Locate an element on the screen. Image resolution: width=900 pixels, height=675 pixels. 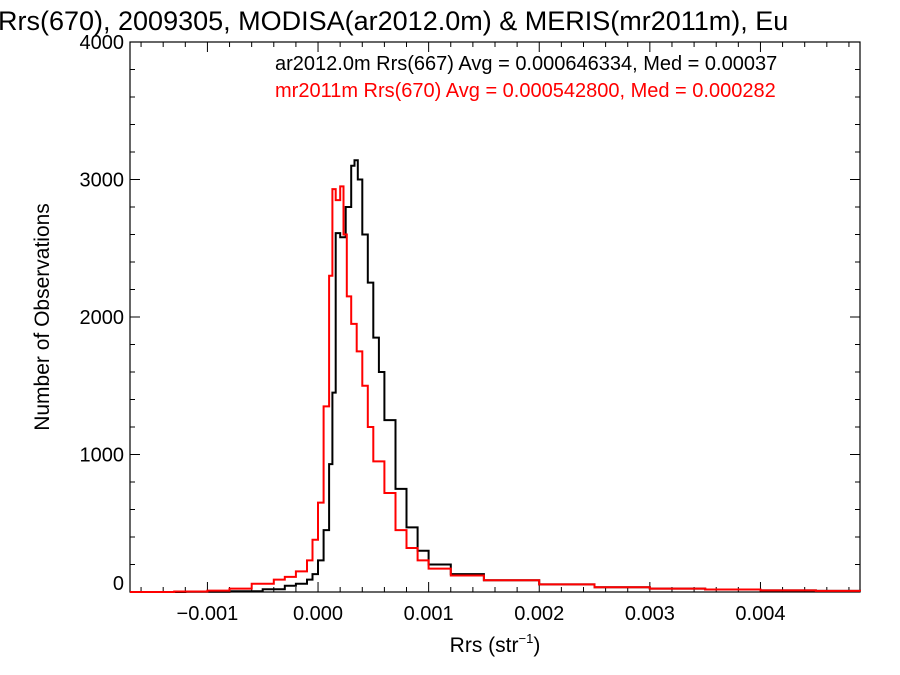
x-tick-label: −0.001 is located at coordinates (208, 614).